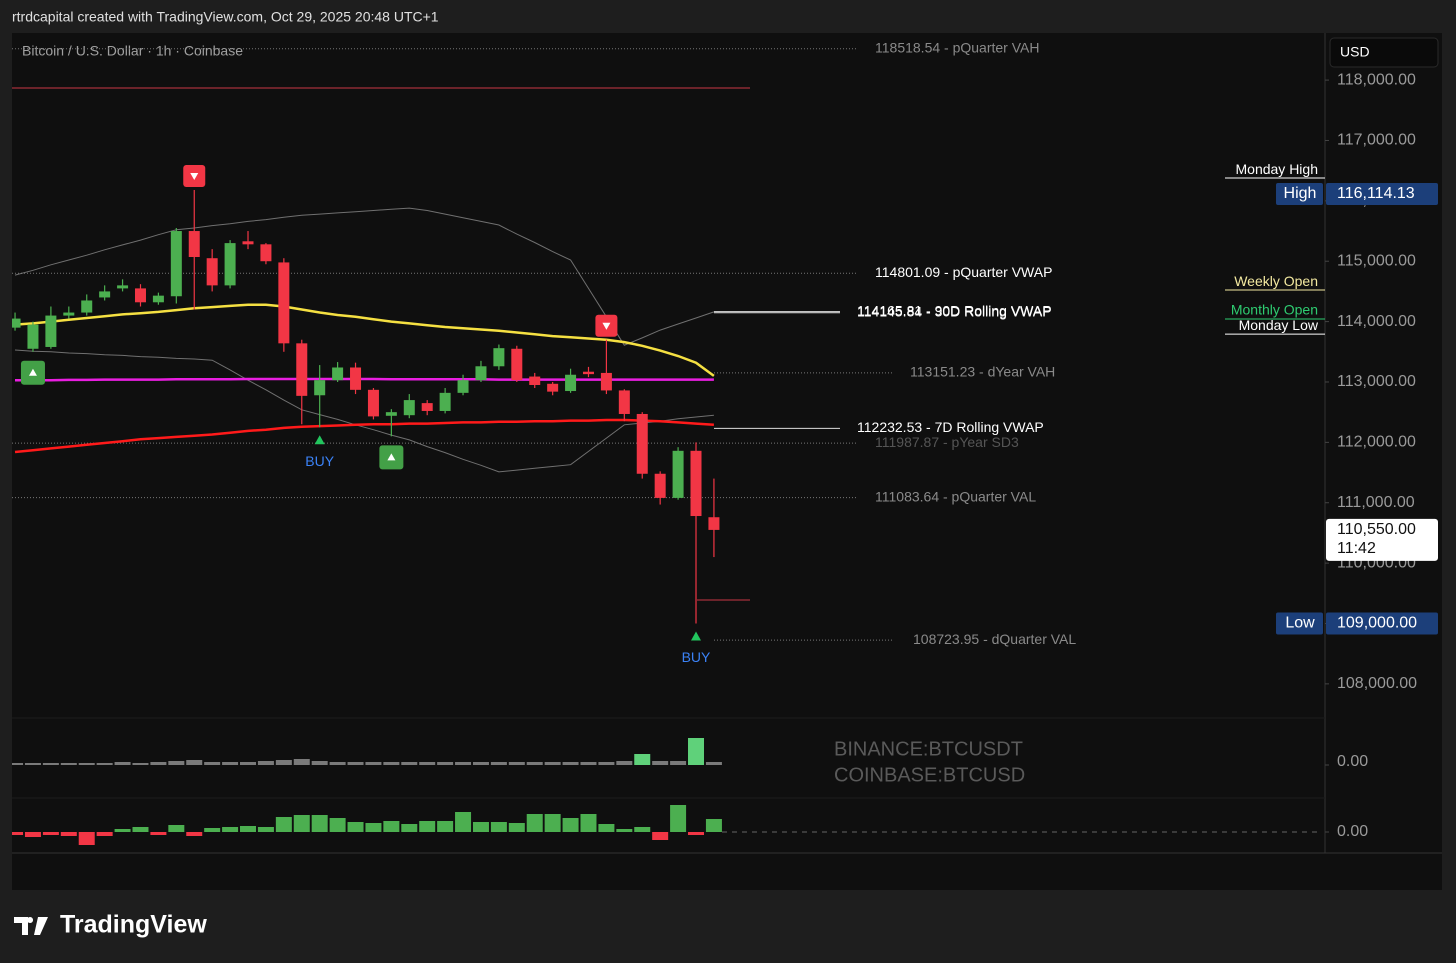 The width and height of the screenshot is (1456, 963). I want to click on badge-name: Low, so click(1300, 623).